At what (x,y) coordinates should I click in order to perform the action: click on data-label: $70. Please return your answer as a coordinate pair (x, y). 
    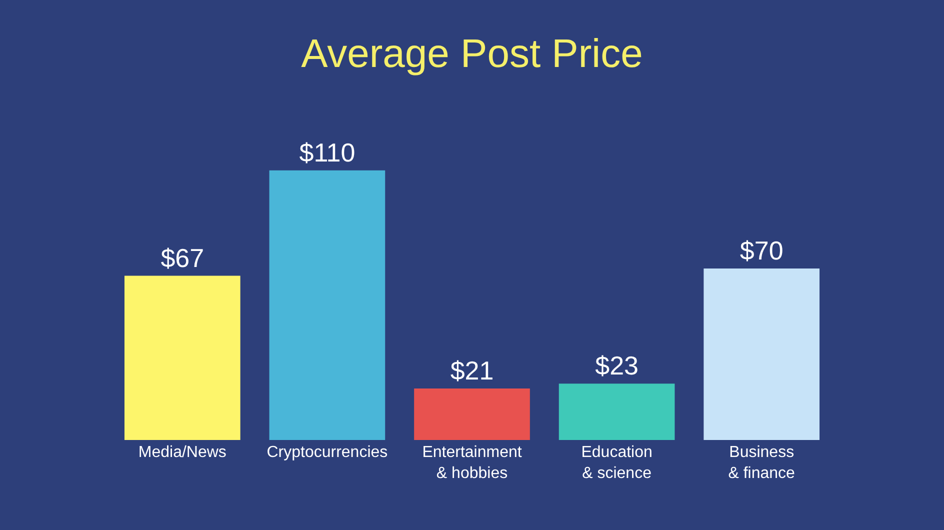
    Looking at the image, I should click on (762, 250).